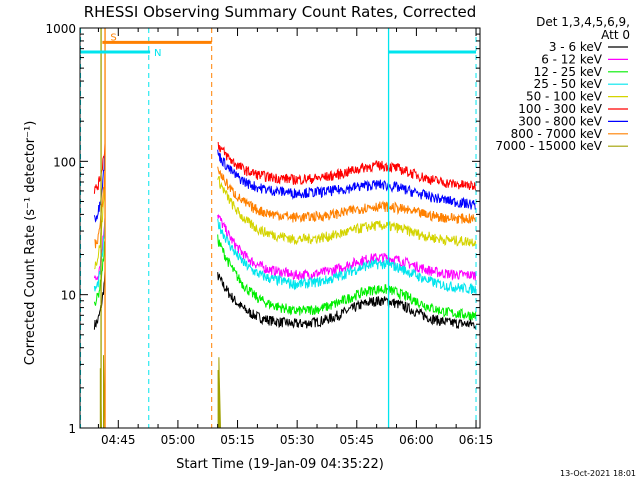 This screenshot has height=480, width=640. I want to click on legend-label: 7000 - 15000 keV, so click(548, 146).